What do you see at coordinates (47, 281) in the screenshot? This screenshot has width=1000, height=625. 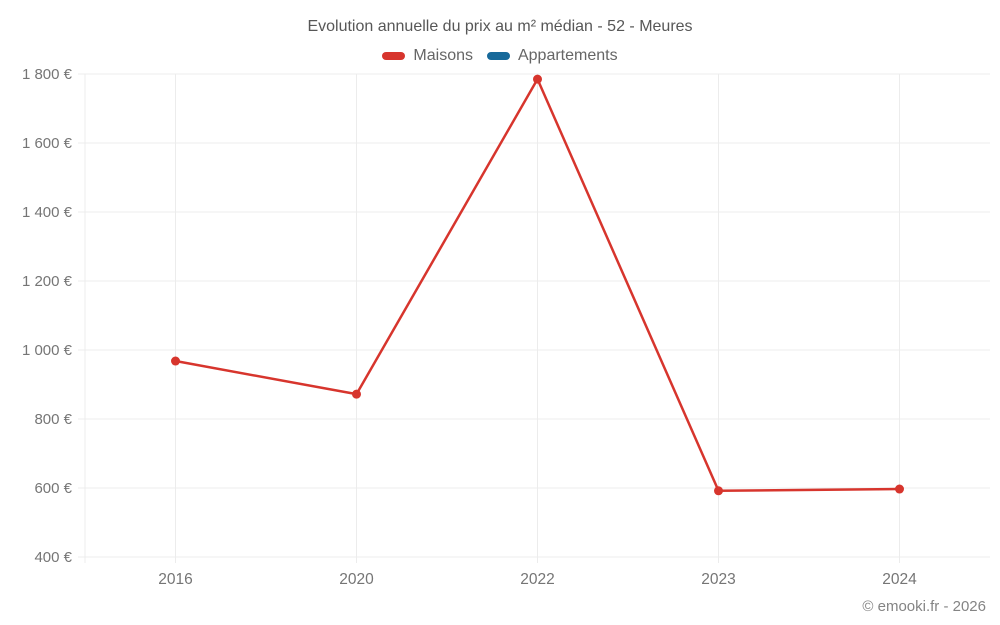 I see `y-tick-label: 1 200 €` at bounding box center [47, 281].